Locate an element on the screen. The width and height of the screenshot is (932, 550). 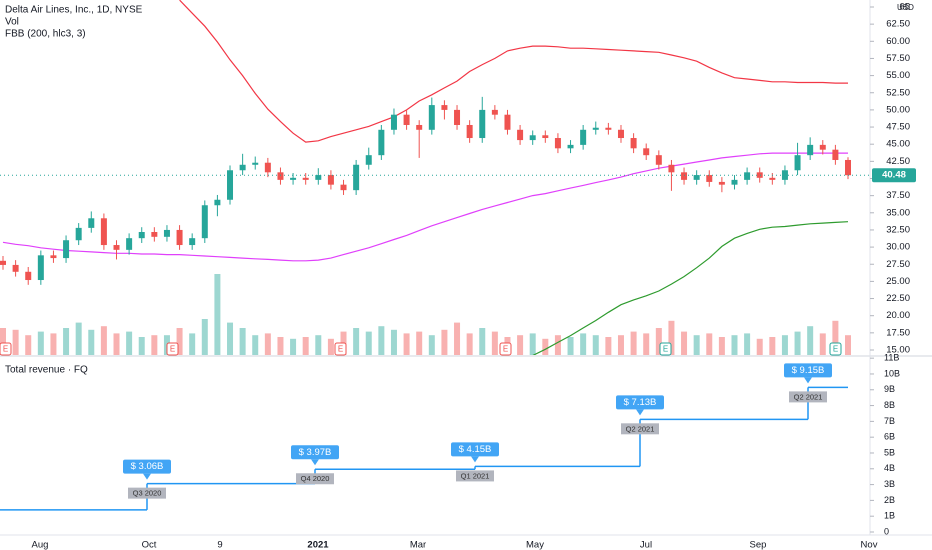
y-tick-label: 5B is located at coordinates (889, 452).